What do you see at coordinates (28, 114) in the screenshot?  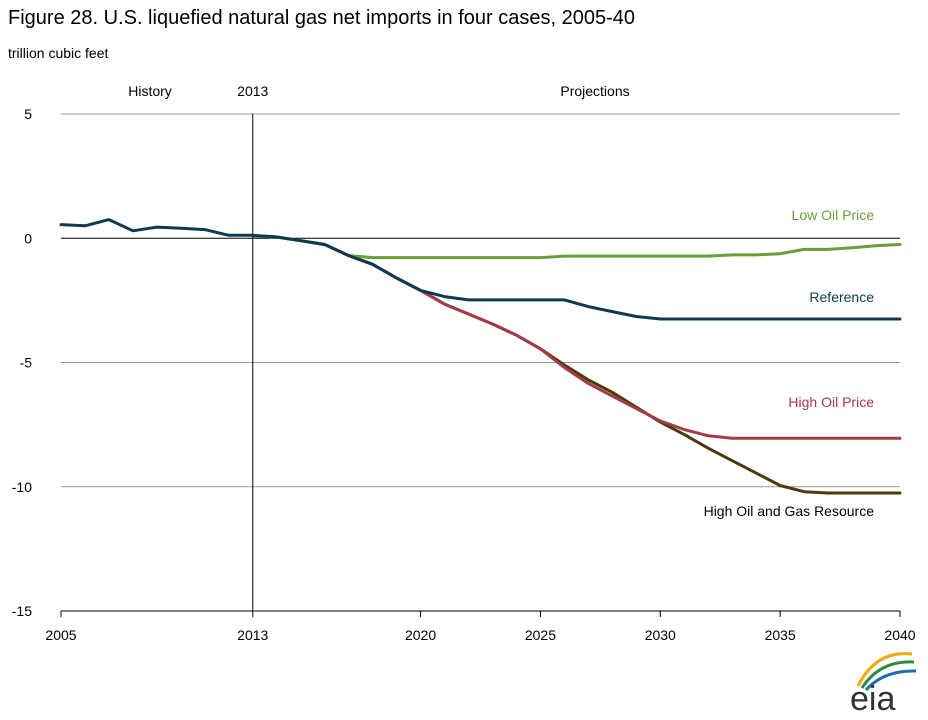 I see `y-tick-label: 5` at bounding box center [28, 114].